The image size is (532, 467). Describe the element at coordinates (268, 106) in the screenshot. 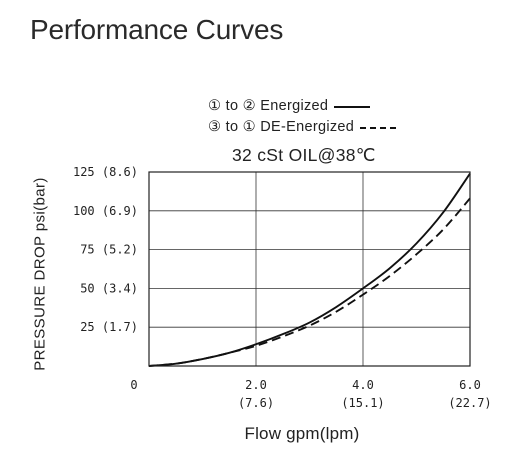

I see `legend-label-energized: ① to ② Energized` at that location.